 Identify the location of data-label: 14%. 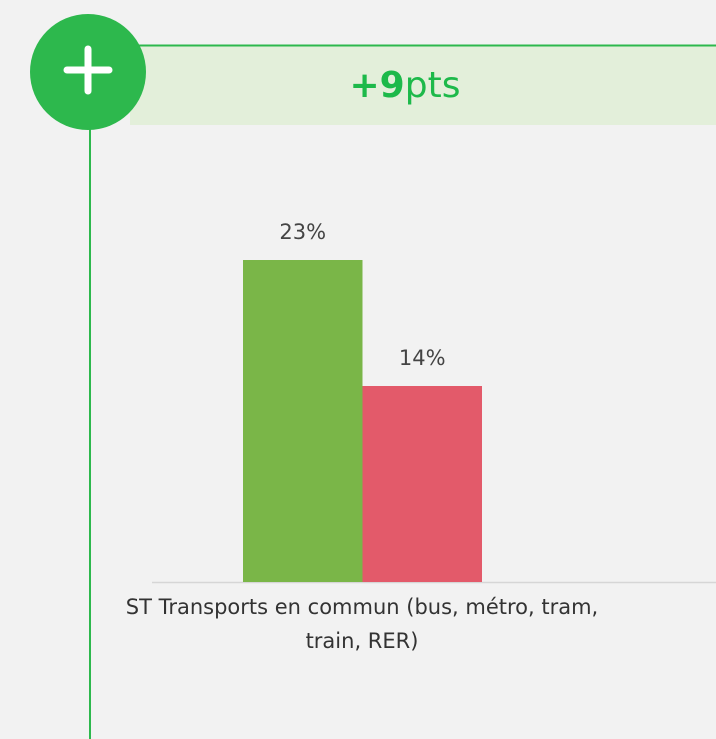
(422, 358).